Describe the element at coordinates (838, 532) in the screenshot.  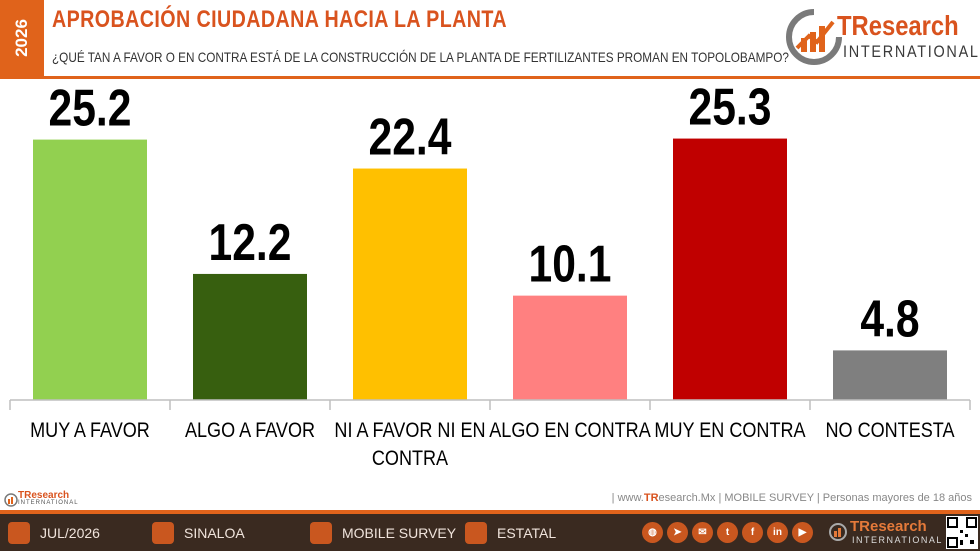
I see `footer-logo-mark-icon` at that location.